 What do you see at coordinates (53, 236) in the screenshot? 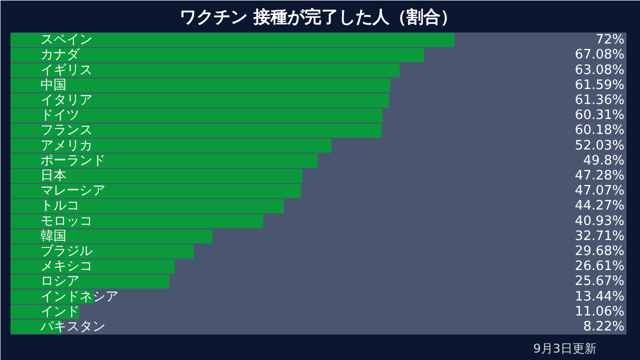
I see `y-tick-label: 韓国` at bounding box center [53, 236].